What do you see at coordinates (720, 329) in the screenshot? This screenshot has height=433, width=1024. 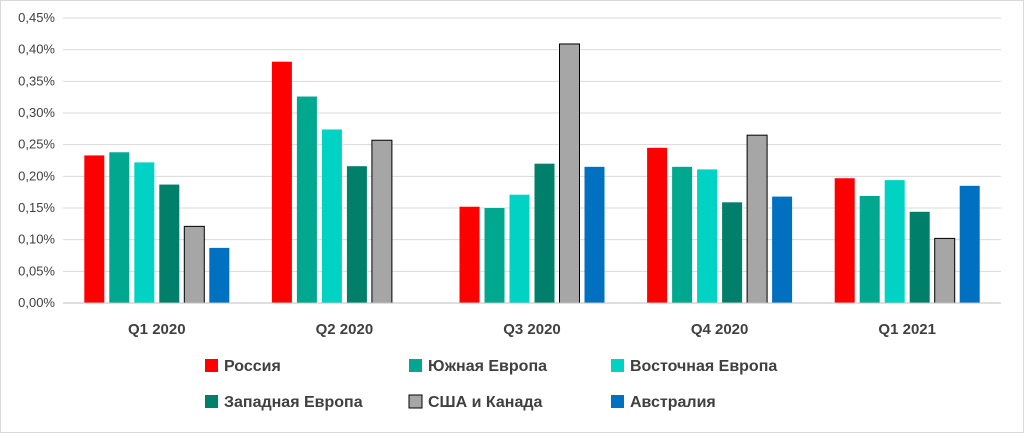 I see `x-category-label: Q4 2020` at bounding box center [720, 329].